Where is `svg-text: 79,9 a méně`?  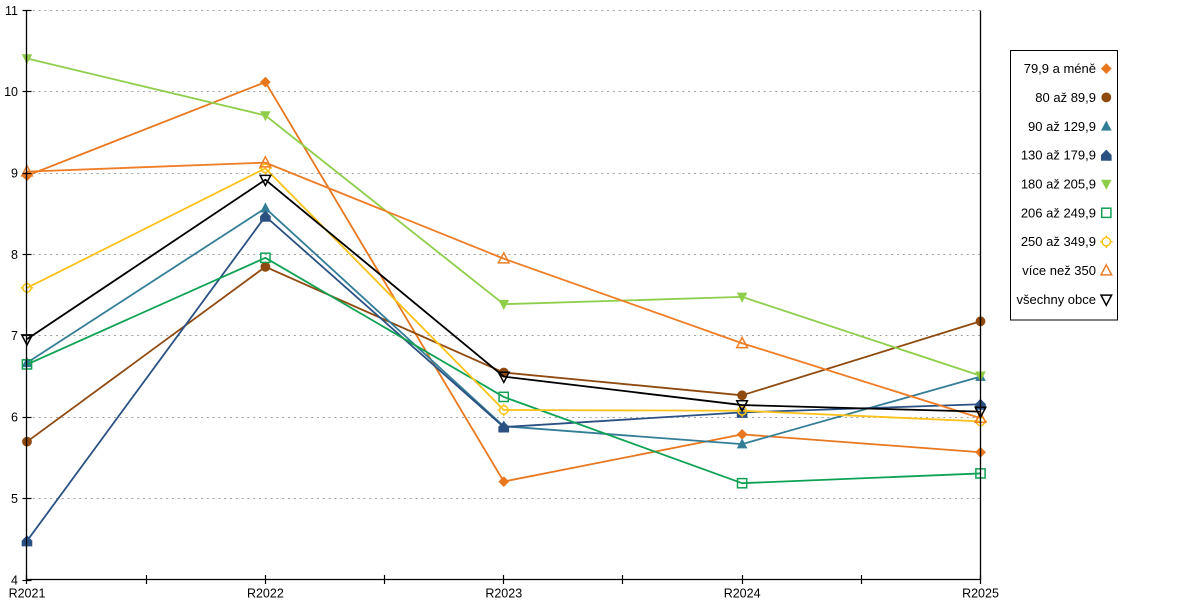
svg-text: 79,9 a méně is located at coordinates (1060, 68).